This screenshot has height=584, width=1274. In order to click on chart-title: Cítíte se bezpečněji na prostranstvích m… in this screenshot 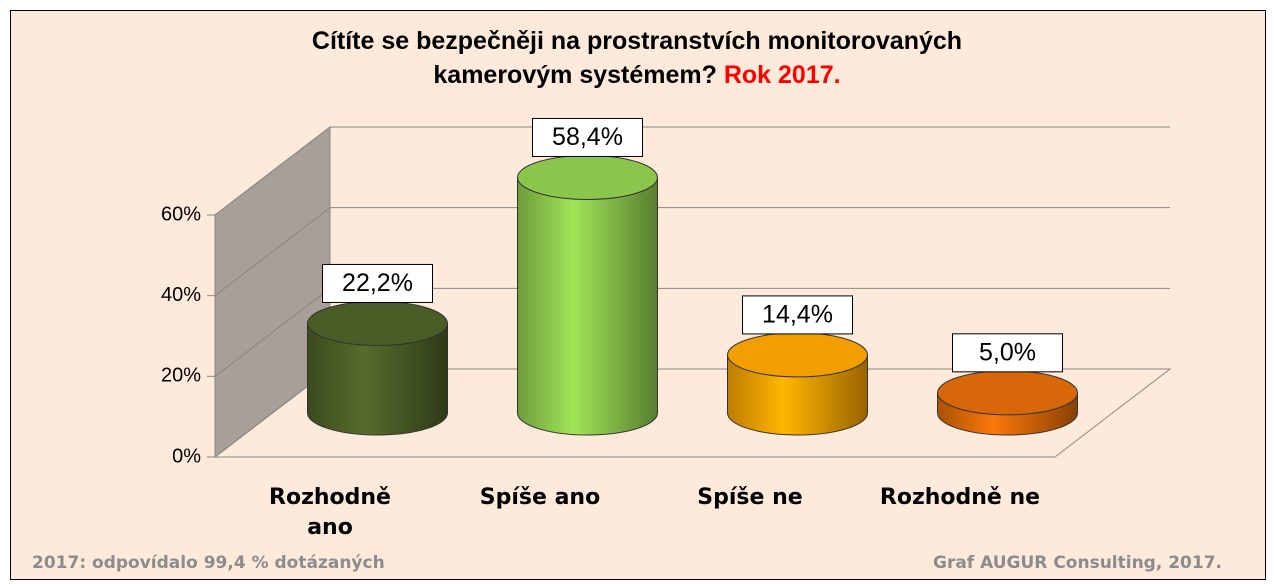, I will do `click(637, 58)`.